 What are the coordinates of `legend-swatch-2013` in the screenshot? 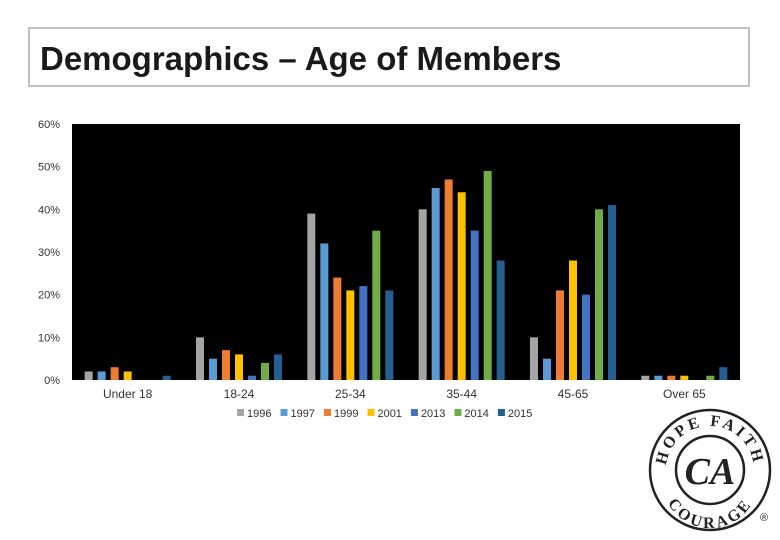 It's located at (414, 412).